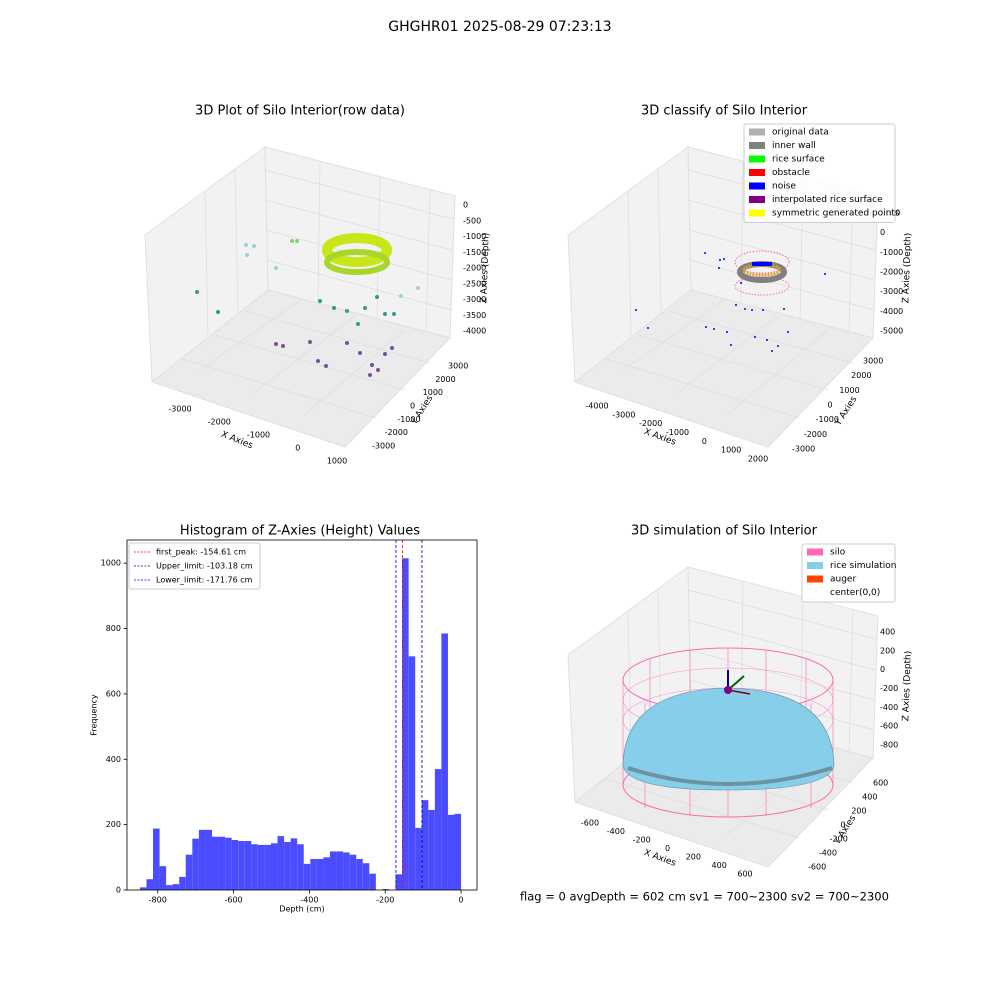 The height and width of the screenshot is (1000, 1000). What do you see at coordinates (474, 283) in the screenshot?
I see `z-tick-label: -2500` at bounding box center [474, 283].